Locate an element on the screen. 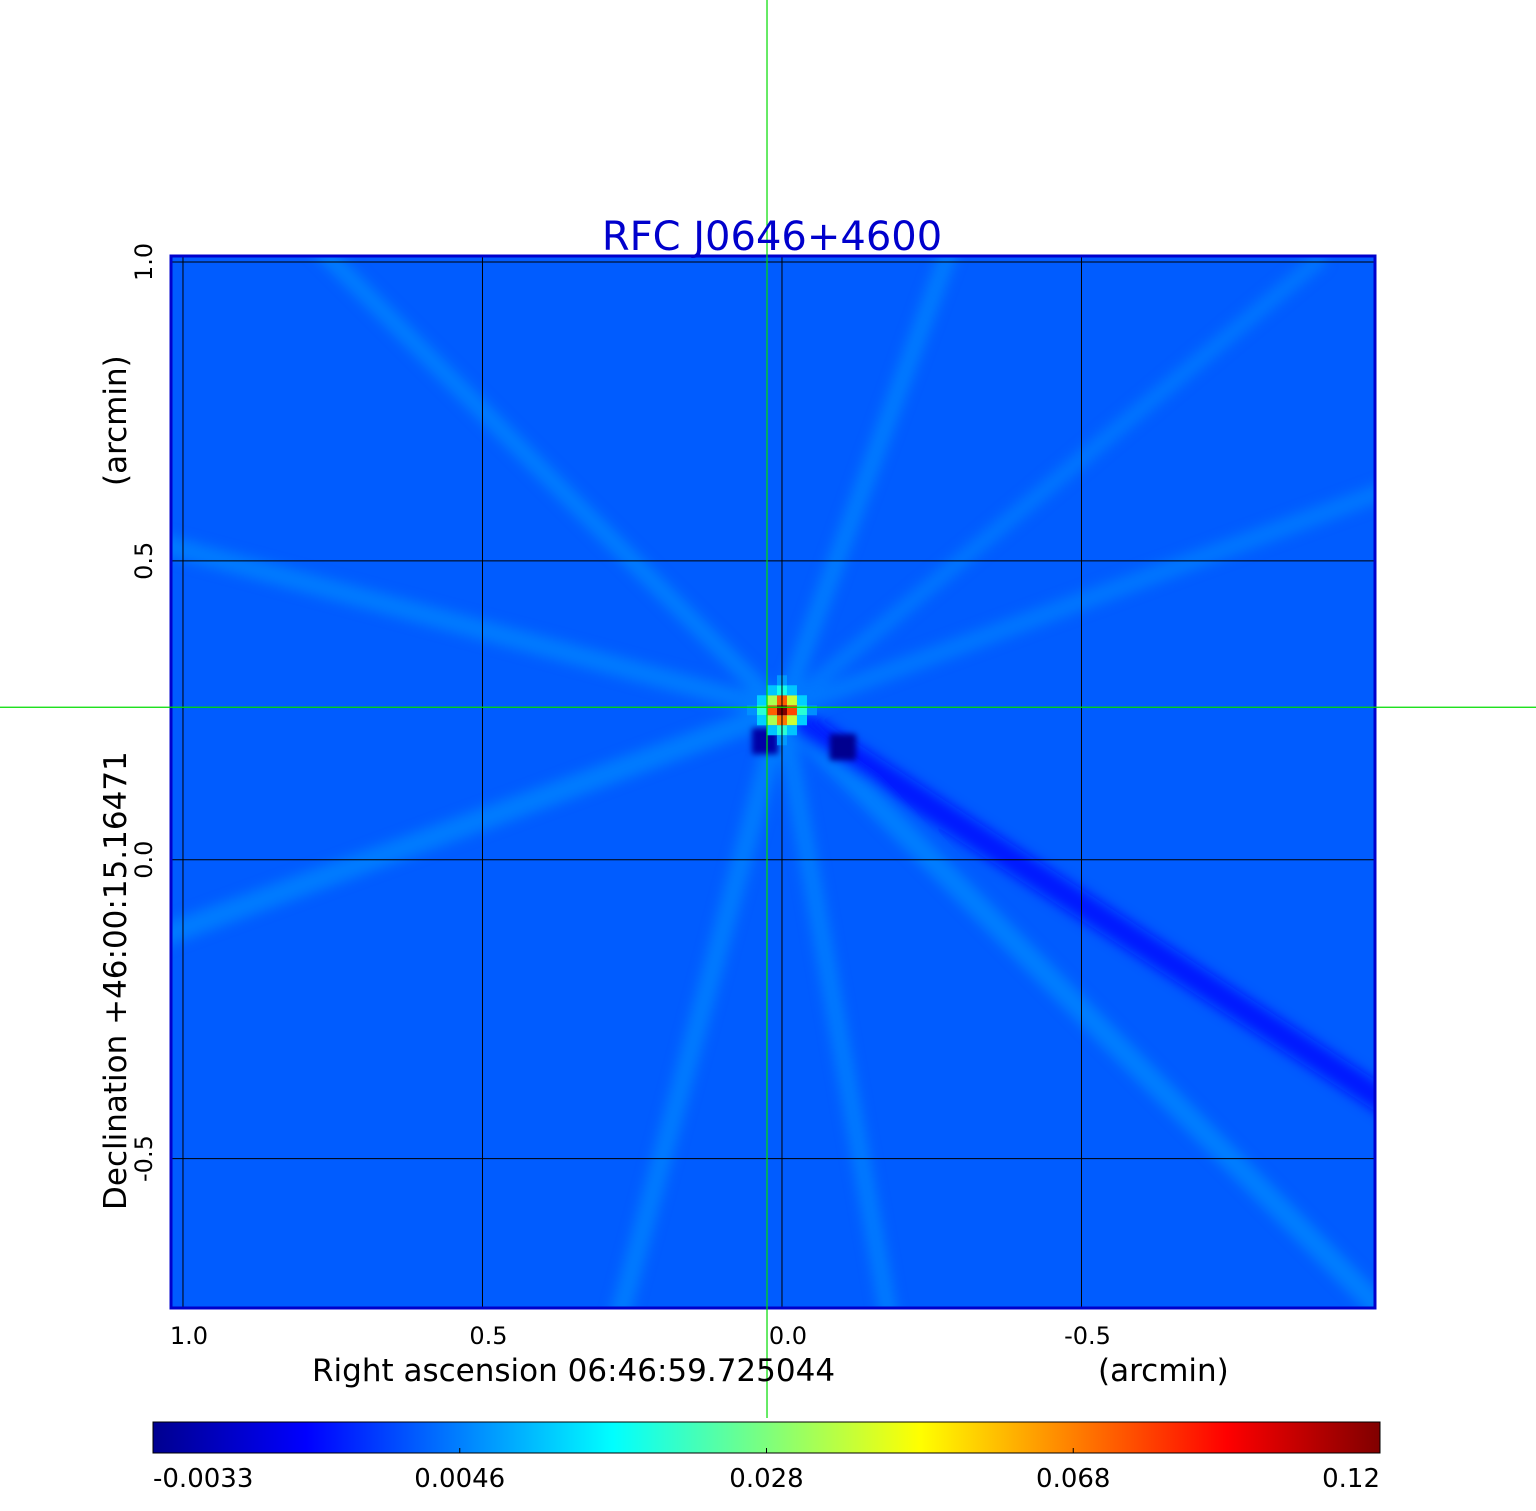 The height and width of the screenshot is (1511, 1536). x-tick-label: 1.0 is located at coordinates (189, 1336).